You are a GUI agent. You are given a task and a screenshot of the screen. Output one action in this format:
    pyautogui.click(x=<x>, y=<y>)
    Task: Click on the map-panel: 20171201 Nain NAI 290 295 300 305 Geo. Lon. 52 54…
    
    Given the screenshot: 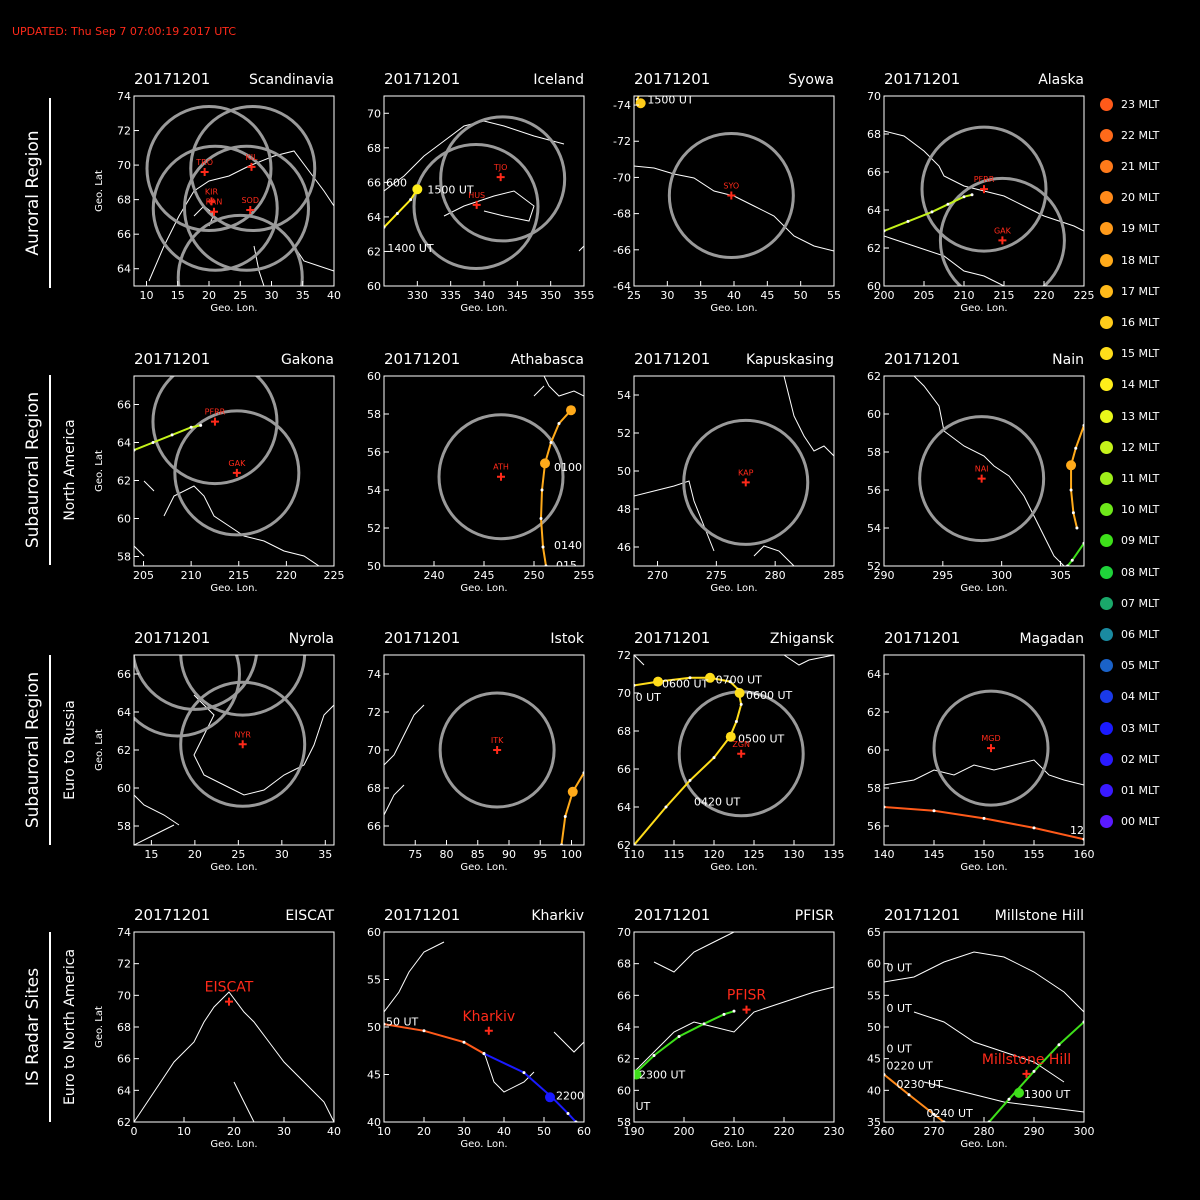 What is the action you would take?
    pyautogui.click(x=976, y=472)
    